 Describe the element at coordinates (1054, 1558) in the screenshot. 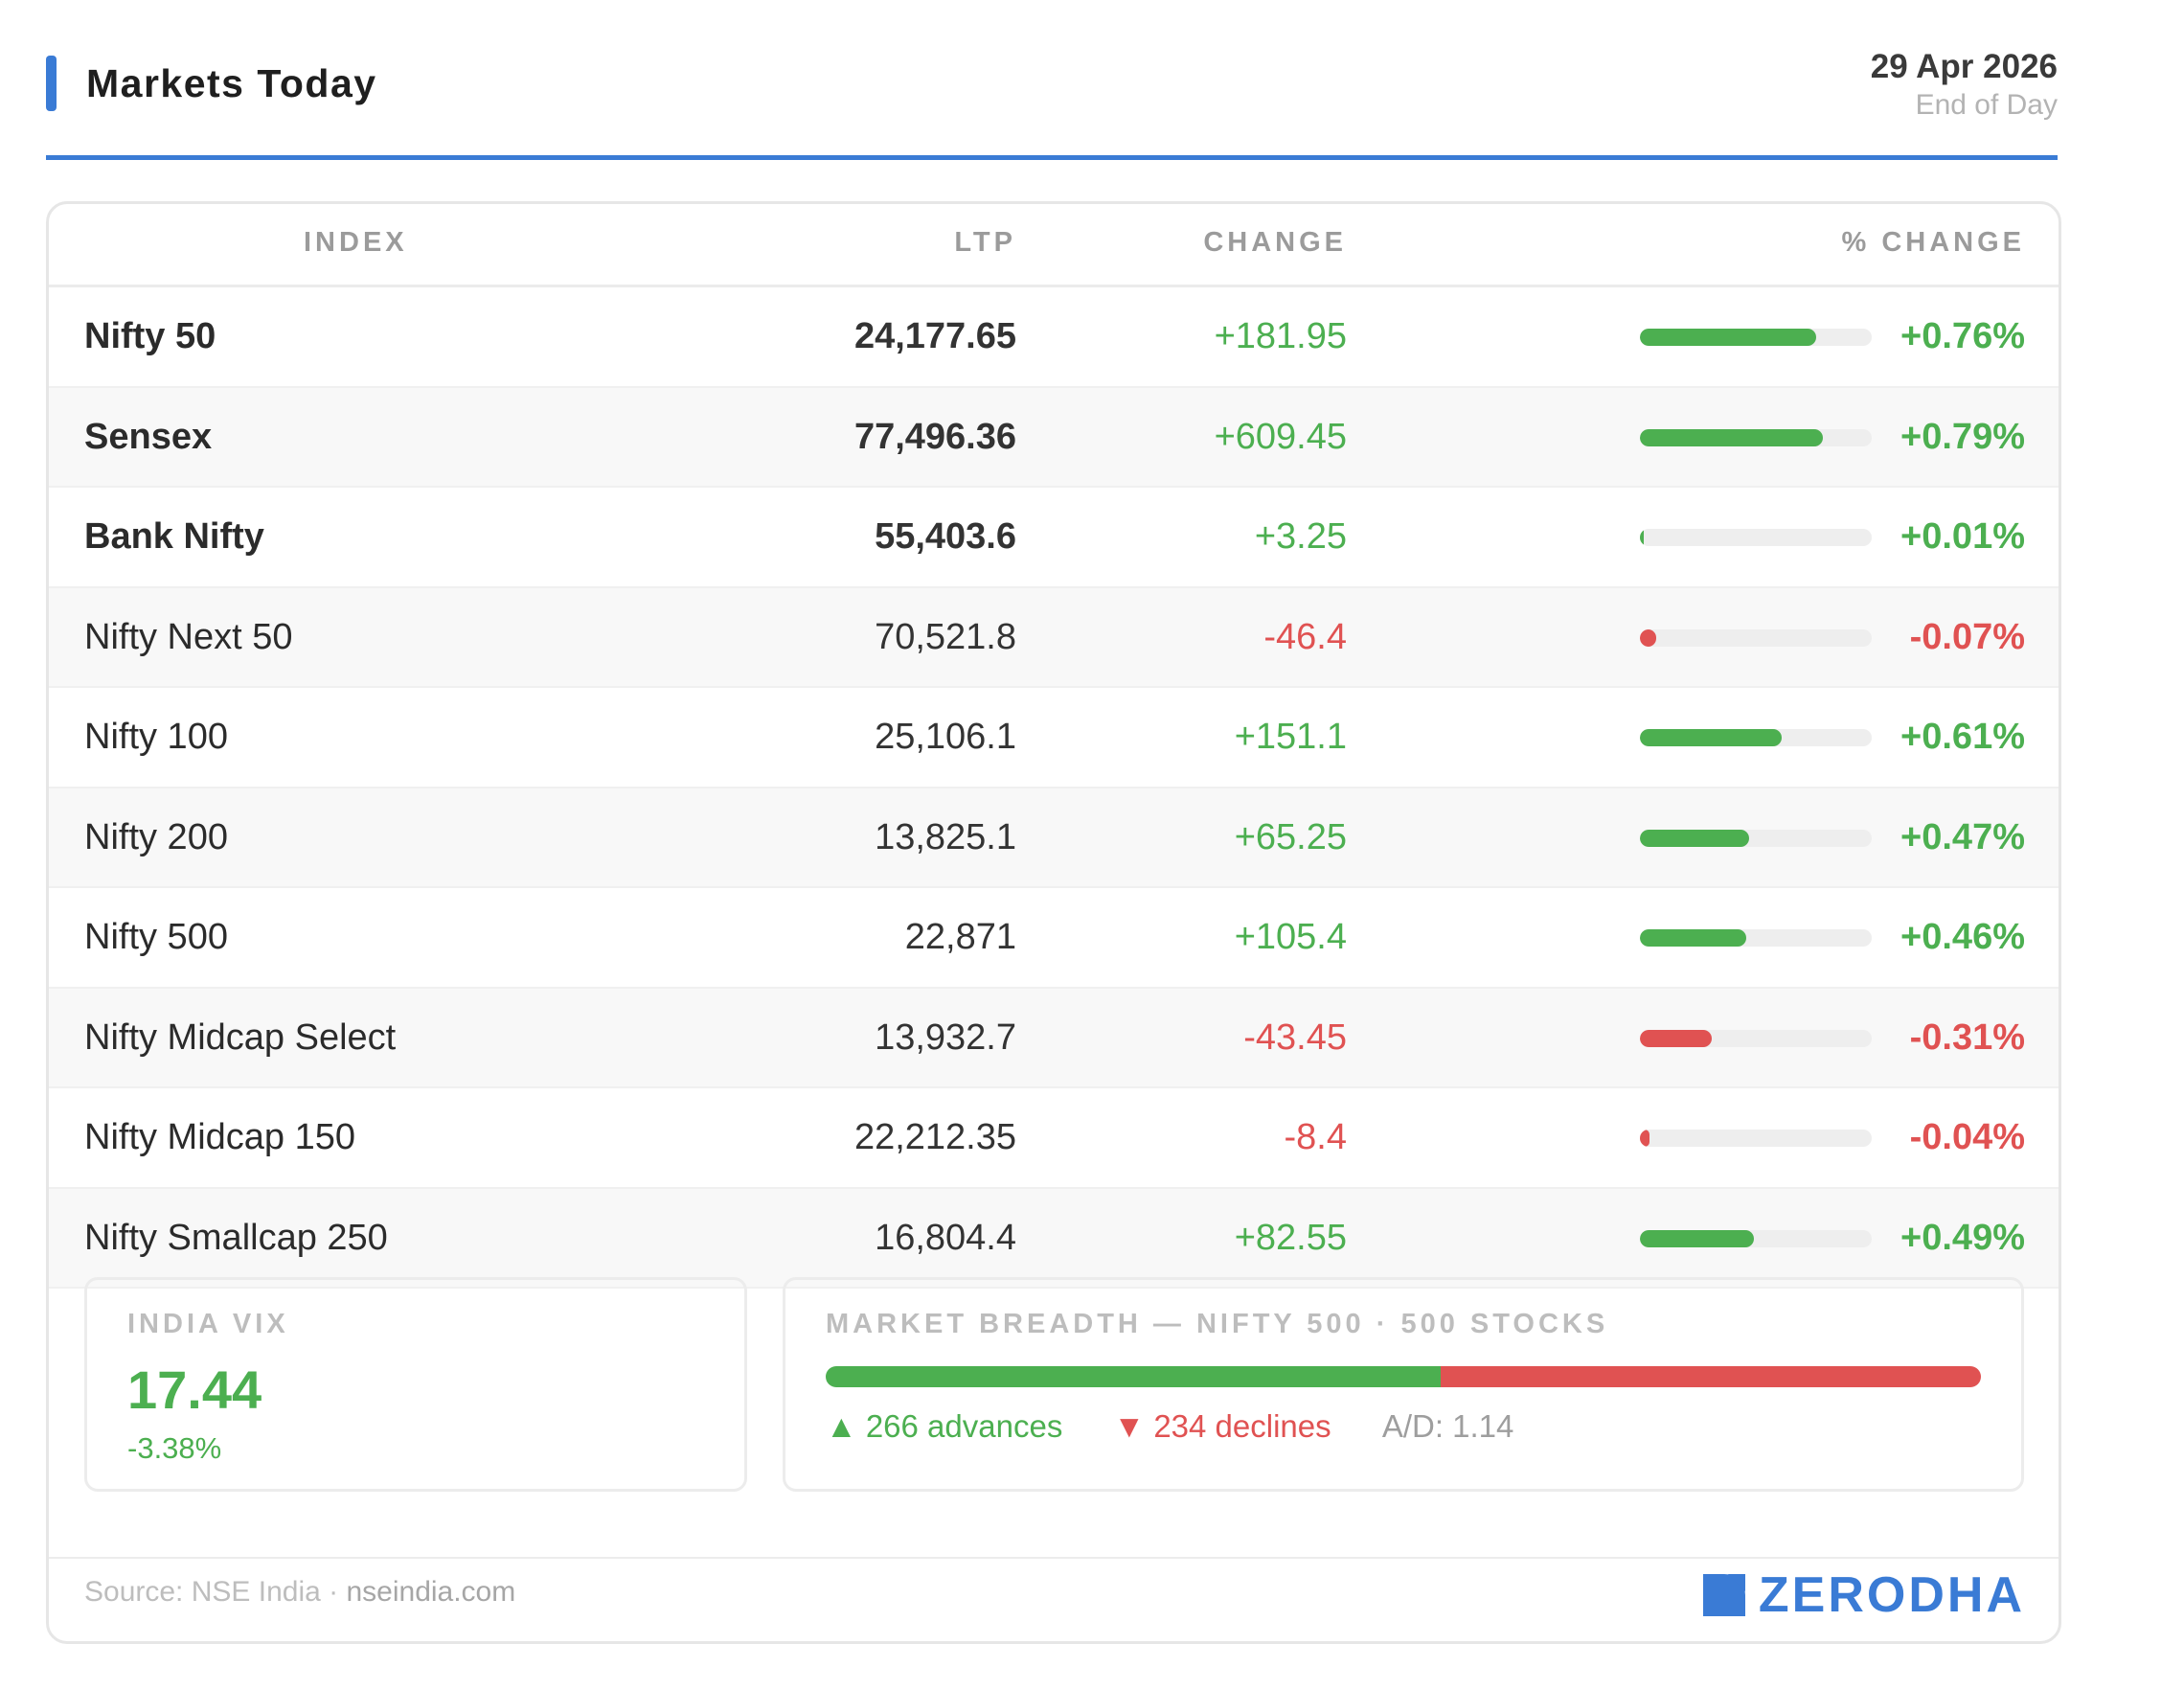

I see `footer-divider` at that location.